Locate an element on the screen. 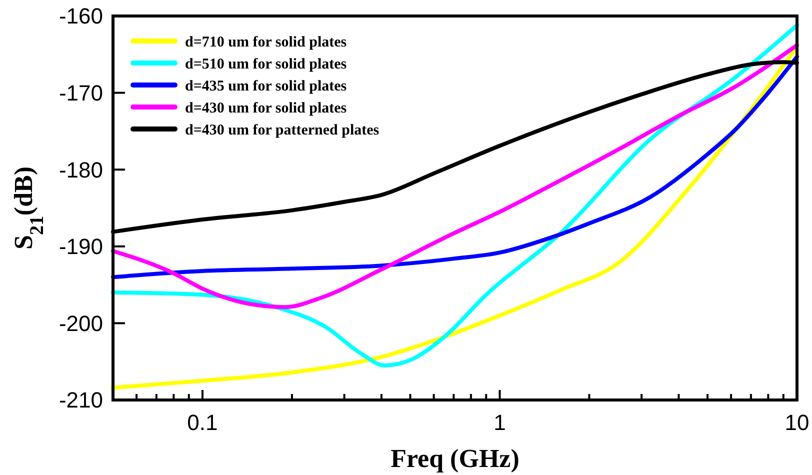 The image size is (812, 475). legend-label: d=510 um for solid plates is located at coordinates (266, 64).